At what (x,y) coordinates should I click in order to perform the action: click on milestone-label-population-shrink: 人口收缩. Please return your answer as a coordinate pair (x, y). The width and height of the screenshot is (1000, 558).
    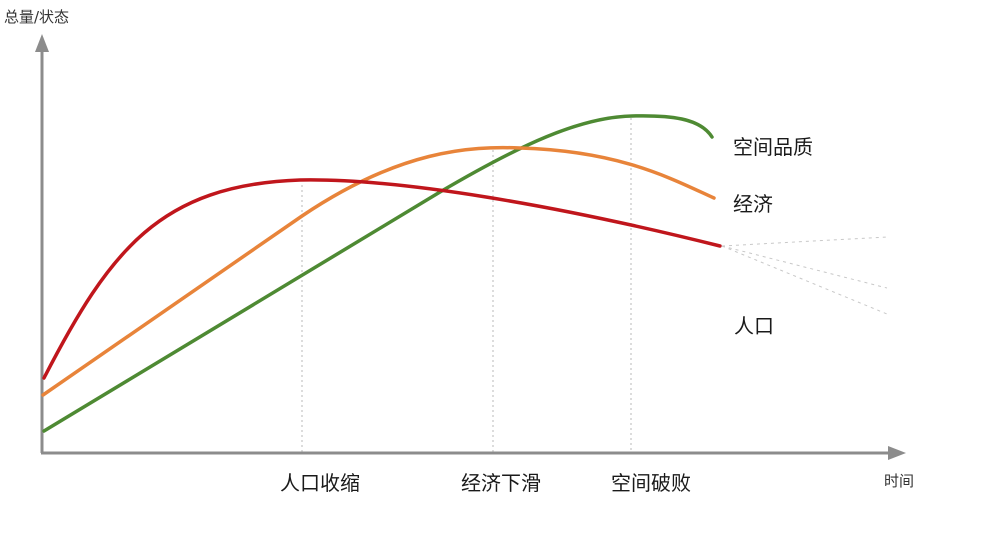
    Looking at the image, I should click on (320, 483).